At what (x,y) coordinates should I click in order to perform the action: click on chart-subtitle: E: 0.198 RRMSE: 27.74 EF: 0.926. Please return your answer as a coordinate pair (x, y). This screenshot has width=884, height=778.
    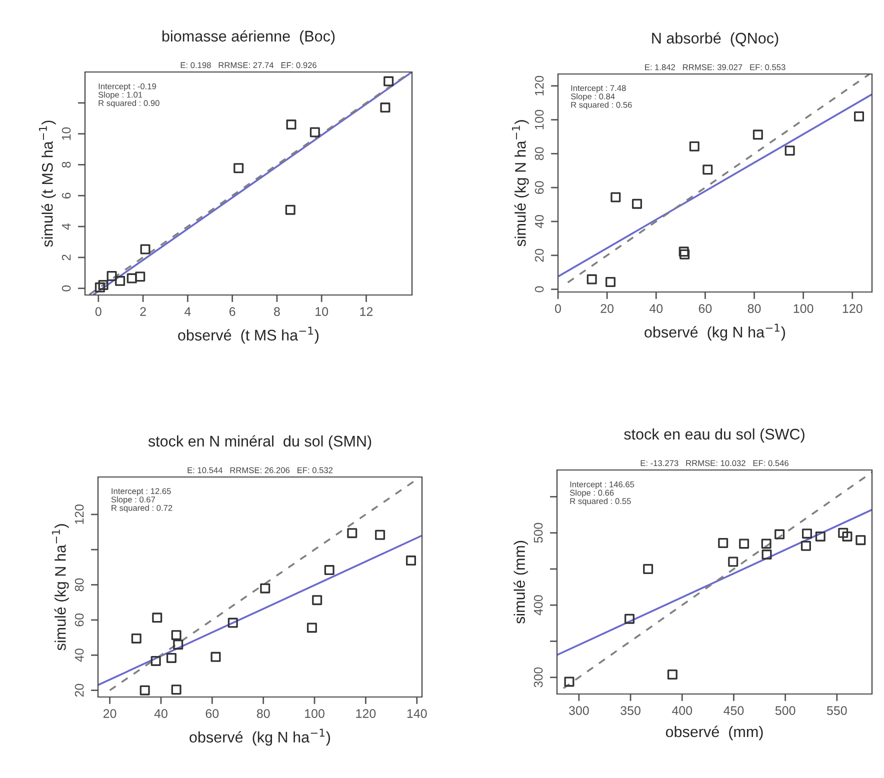
    Looking at the image, I should click on (248, 65).